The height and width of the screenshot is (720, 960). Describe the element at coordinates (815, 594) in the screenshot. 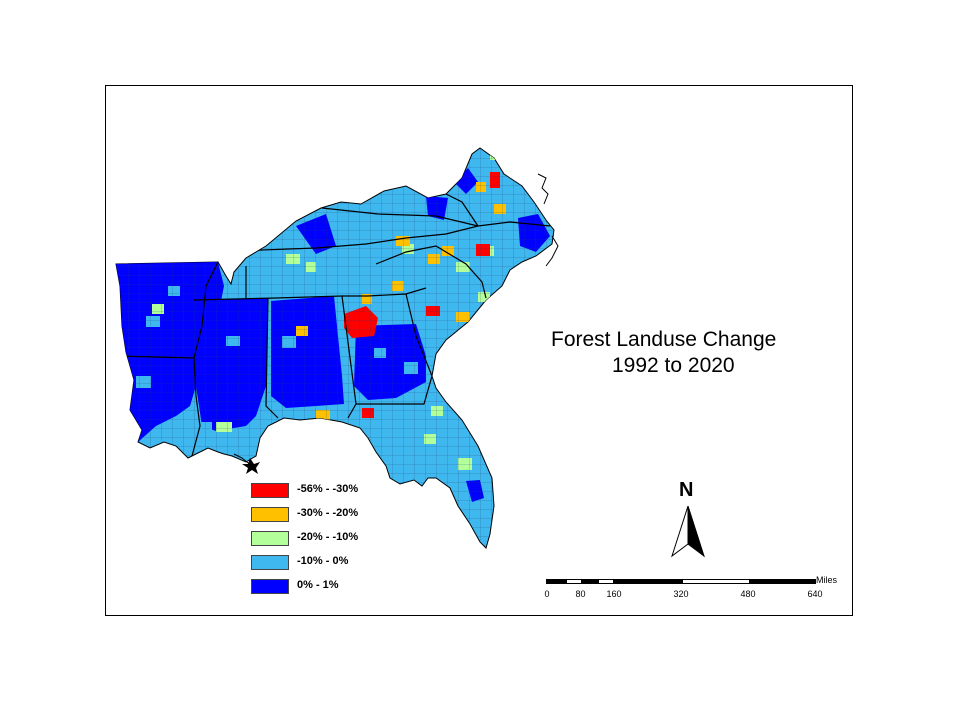

I see `scale-tick-label: 640` at that location.